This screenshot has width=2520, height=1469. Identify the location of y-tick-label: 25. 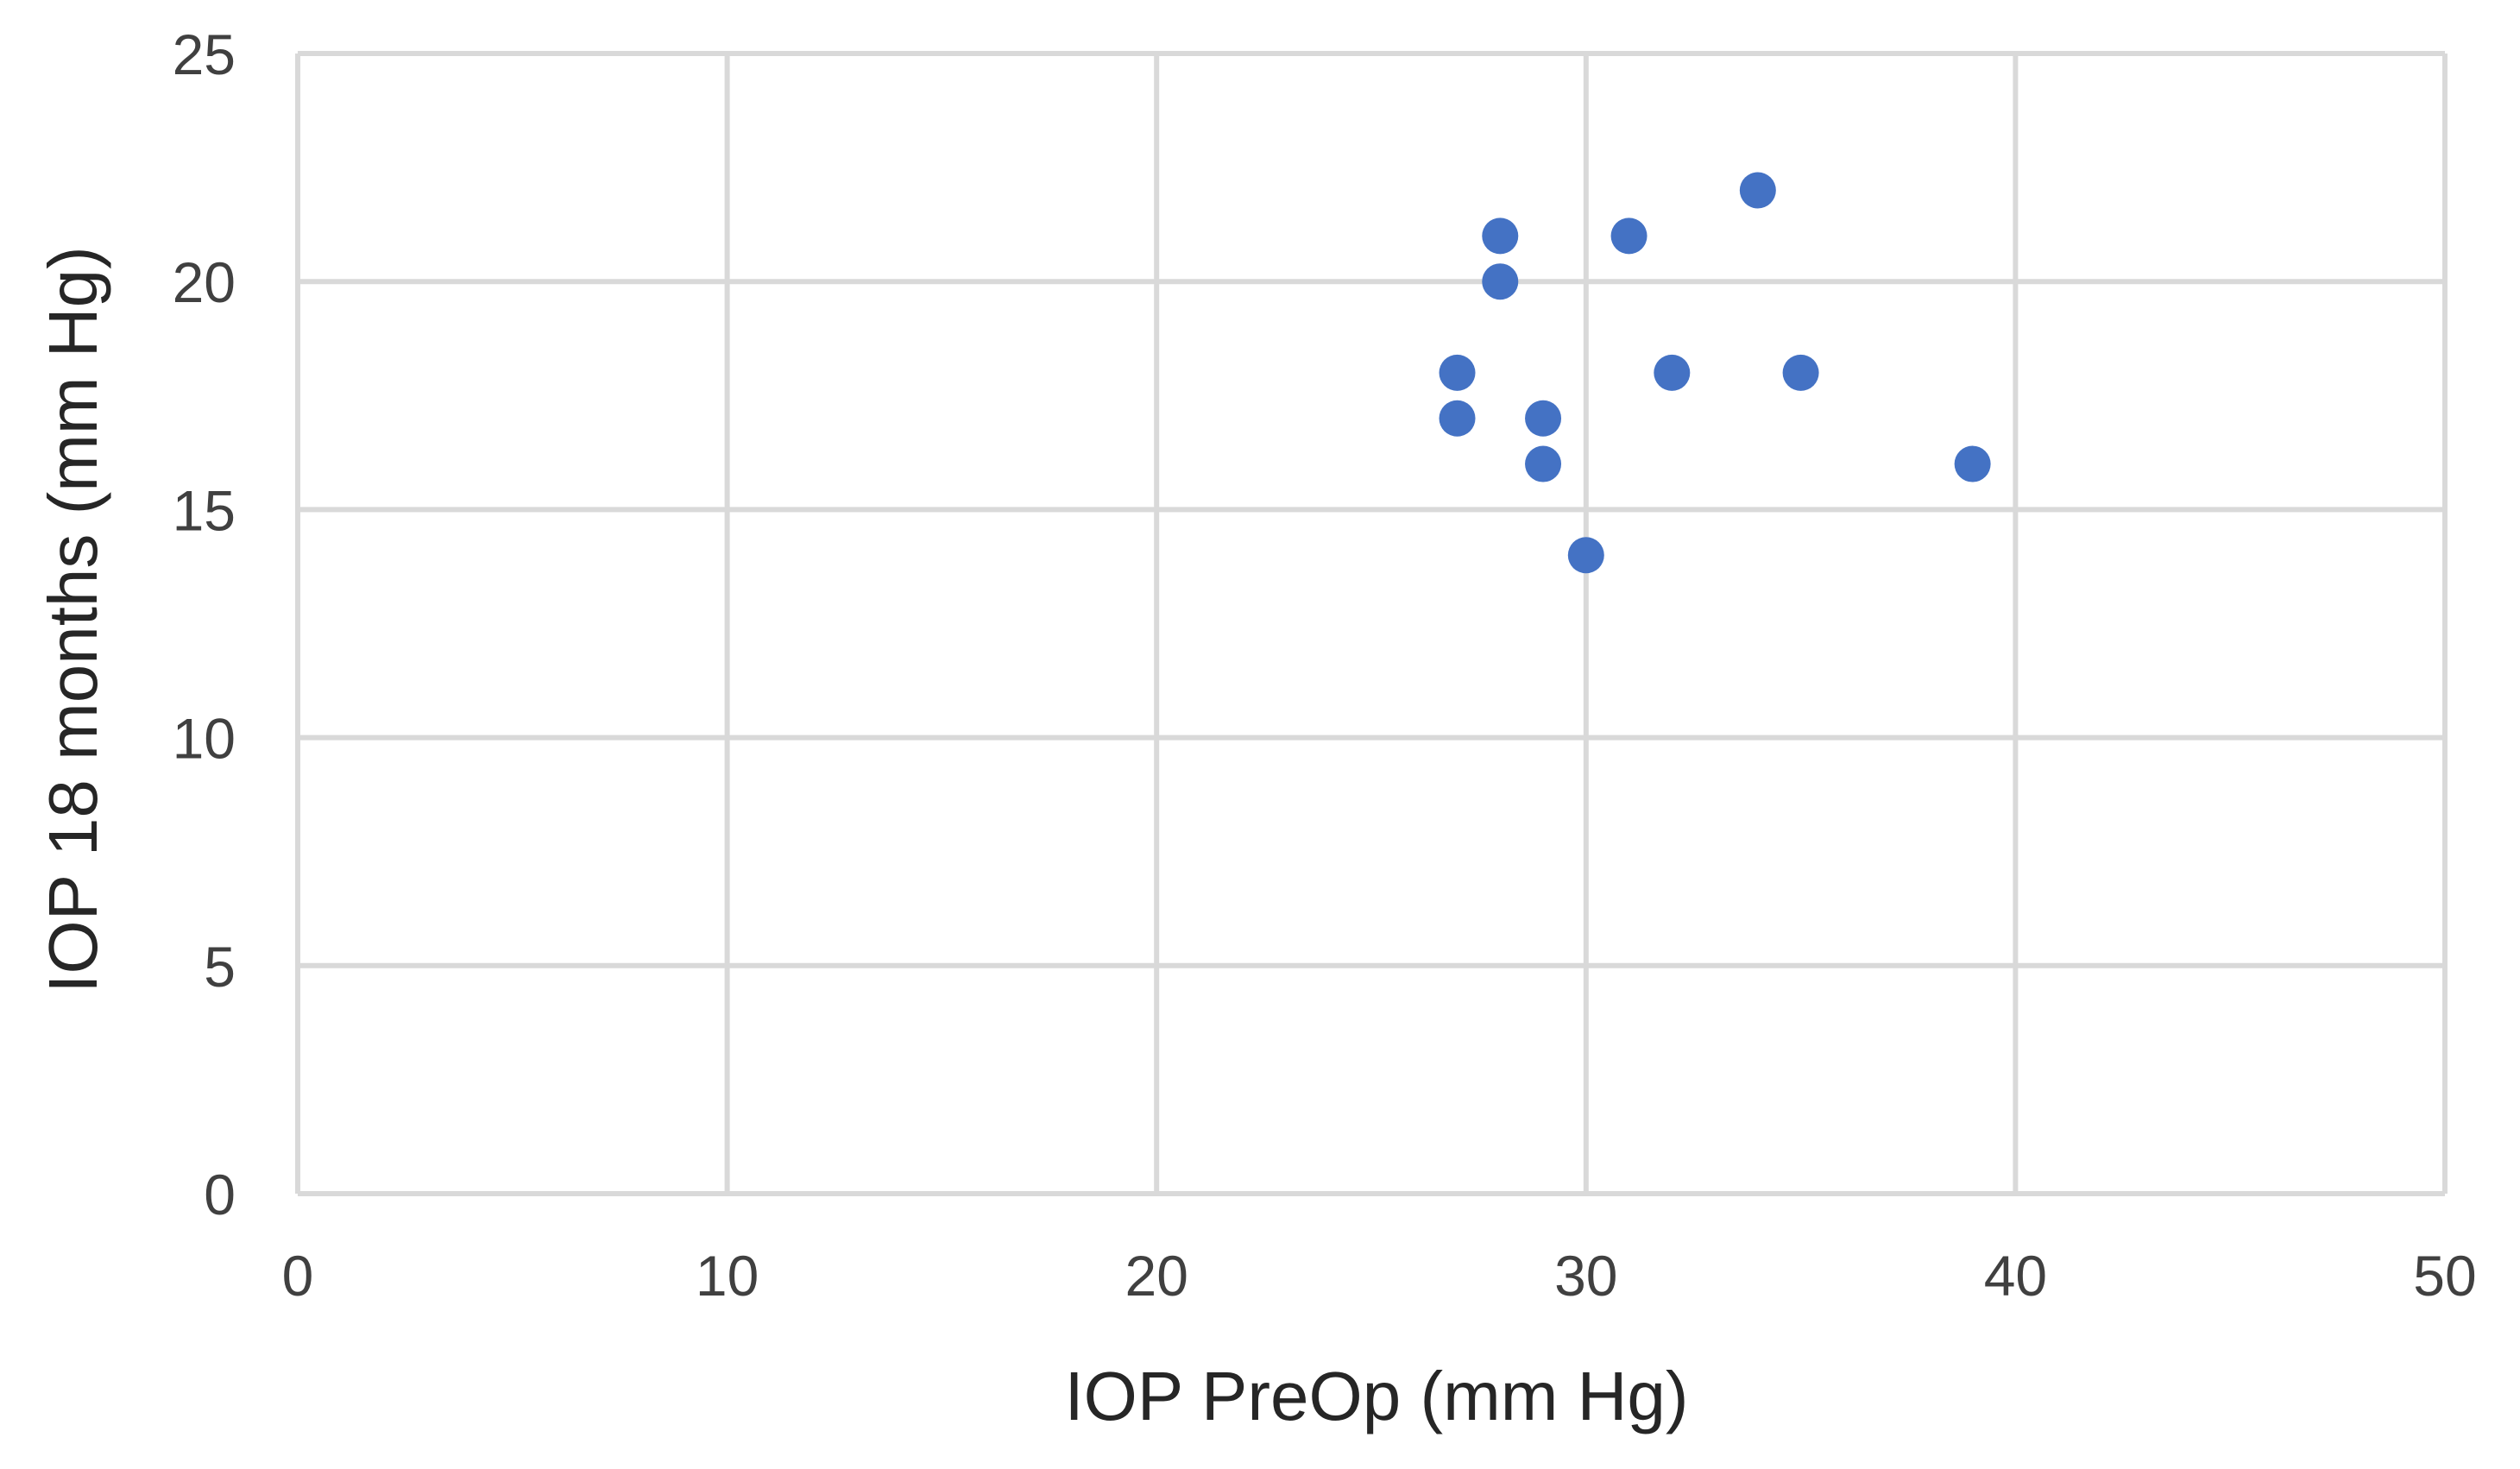
(204, 54).